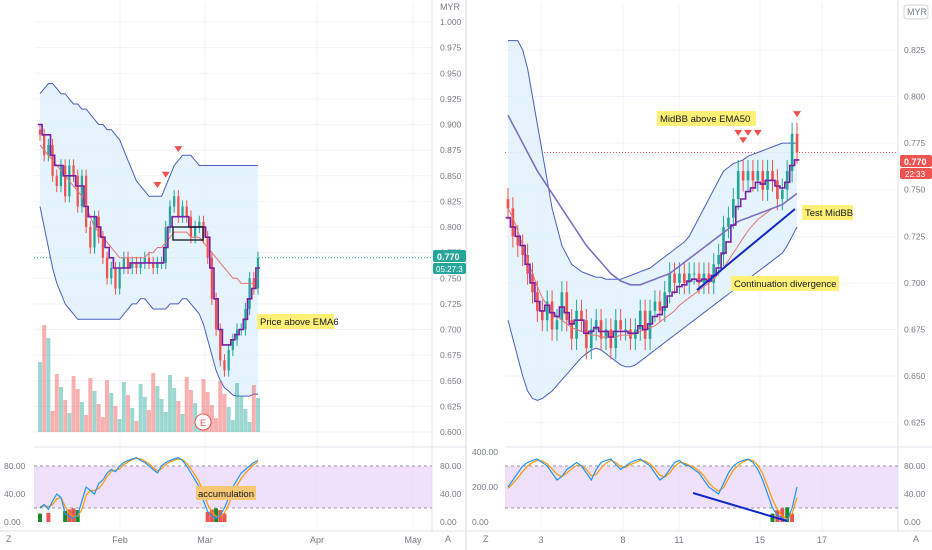 This screenshot has width=932, height=550. Describe the element at coordinates (451, 22) in the screenshot. I see `price-tick-label: 1.000` at that location.